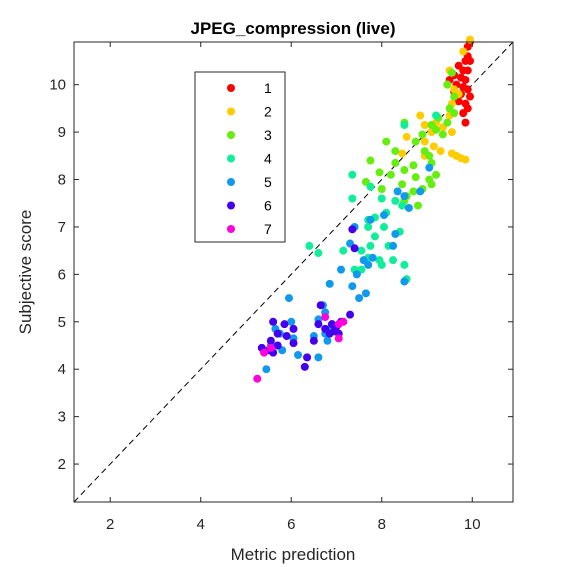 The height and width of the screenshot is (567, 567). Describe the element at coordinates (268, 135) in the screenshot. I see `legend-label-3: 3` at that location.